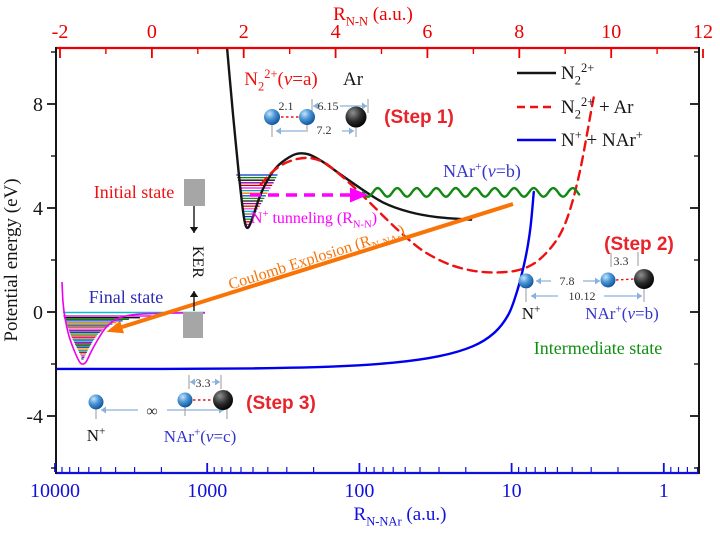 This screenshot has height=533, width=720. What do you see at coordinates (597, 108) in the screenshot?
I see `legend-n2pp-ar-text: N22+ + Ar` at bounding box center [597, 108].